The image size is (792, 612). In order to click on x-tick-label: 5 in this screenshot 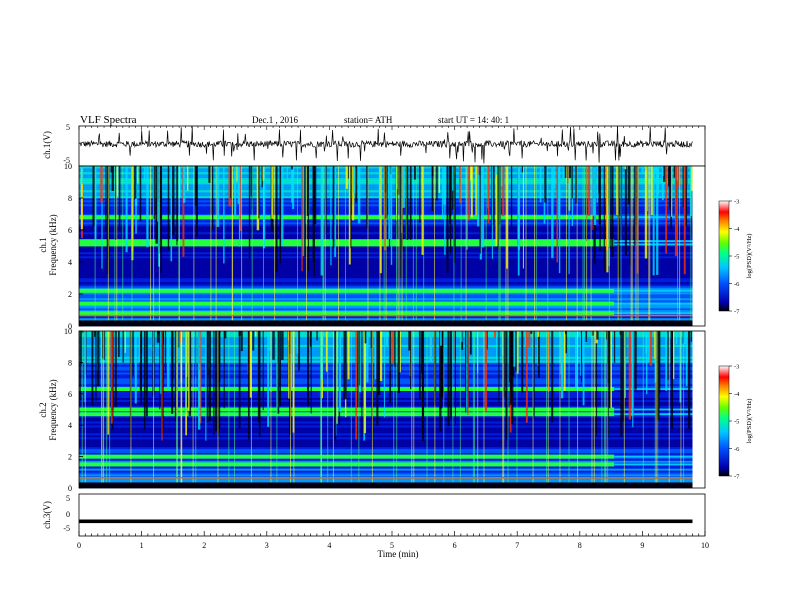, I will do `click(392, 545)`.